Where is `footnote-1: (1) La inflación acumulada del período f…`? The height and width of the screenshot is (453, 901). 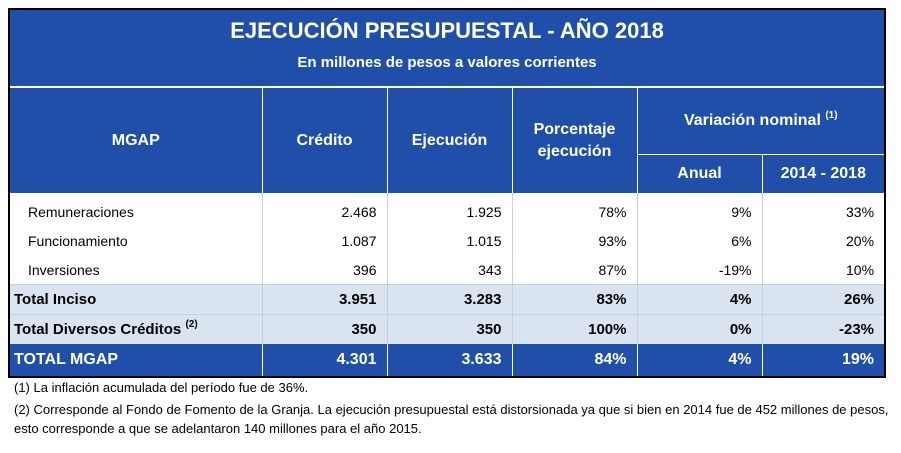
footnote-1: (1) La inflación acumulada del período f… is located at coordinates (161, 387).